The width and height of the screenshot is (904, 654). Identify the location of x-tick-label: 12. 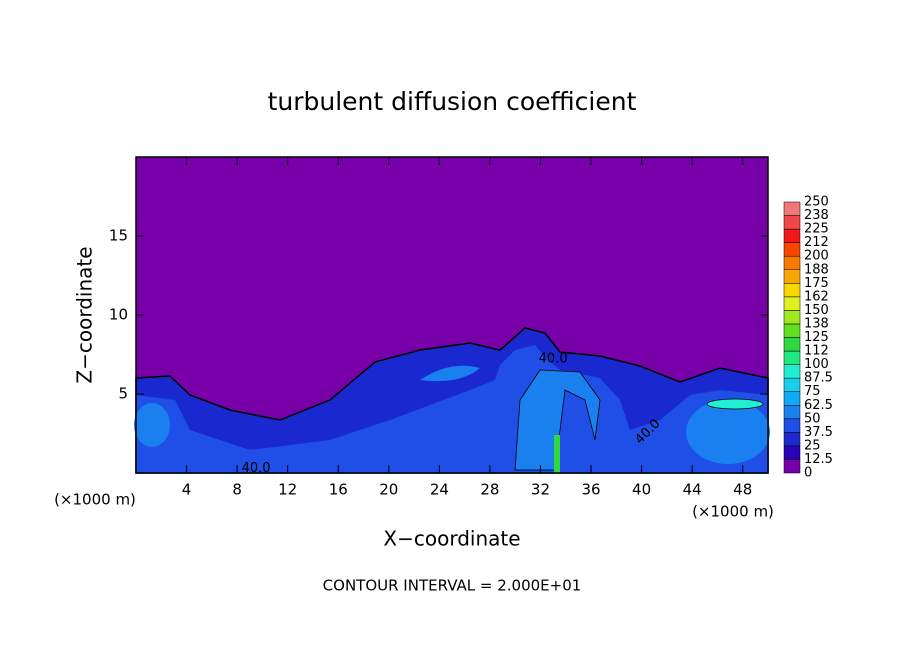
(287, 490).